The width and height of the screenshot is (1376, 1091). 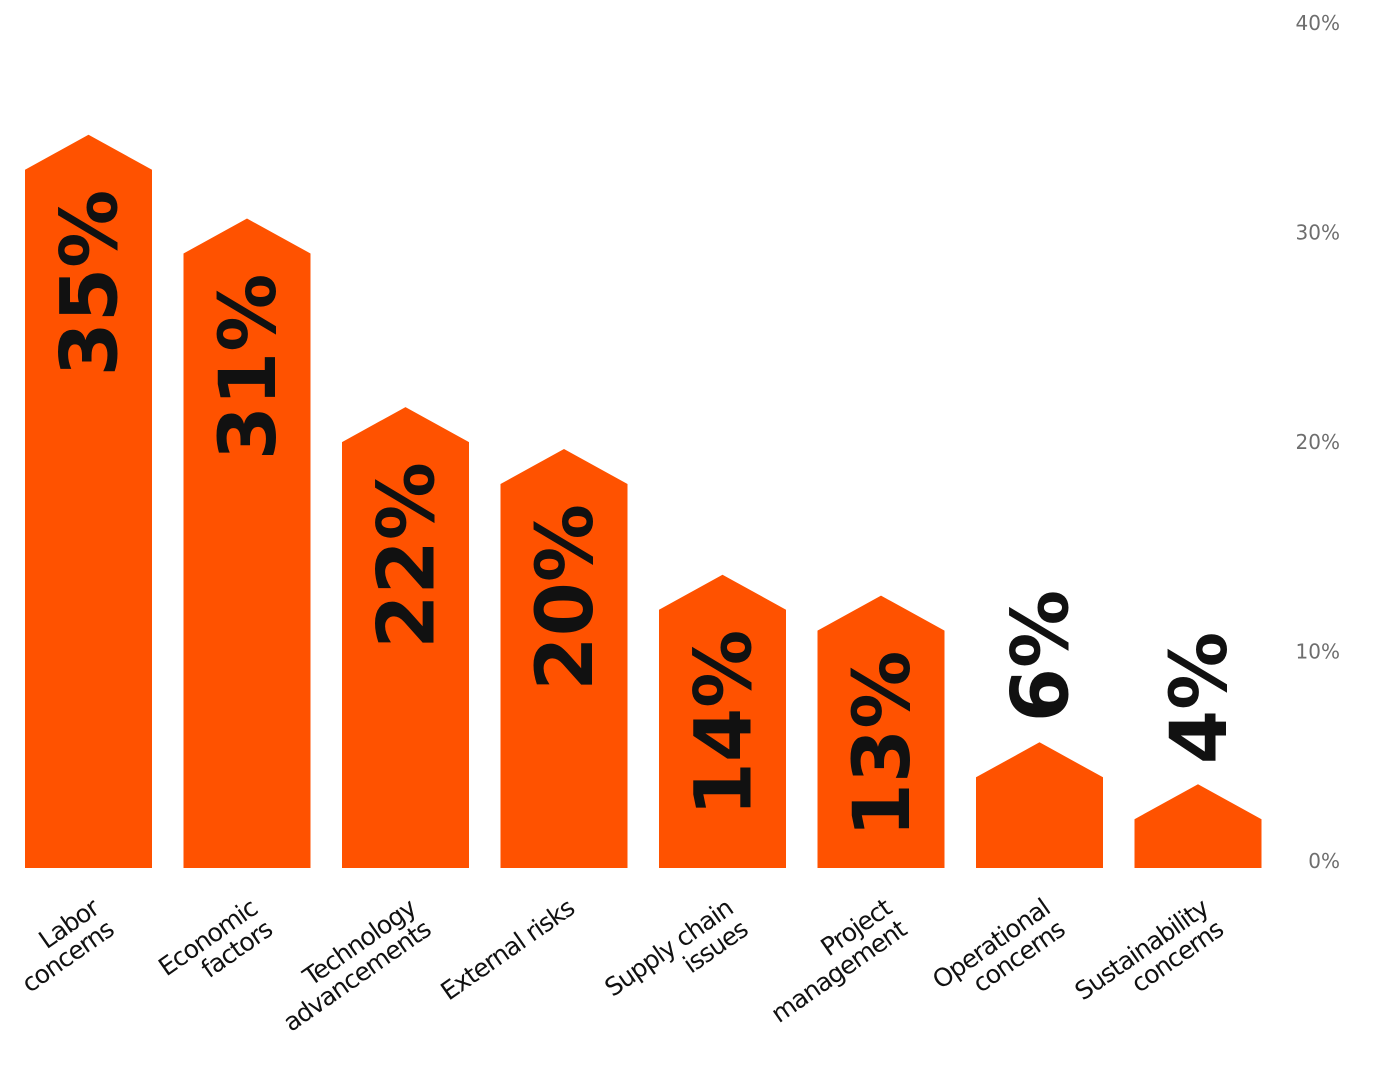 I want to click on category-label: External risks, so click(x=507, y=949).